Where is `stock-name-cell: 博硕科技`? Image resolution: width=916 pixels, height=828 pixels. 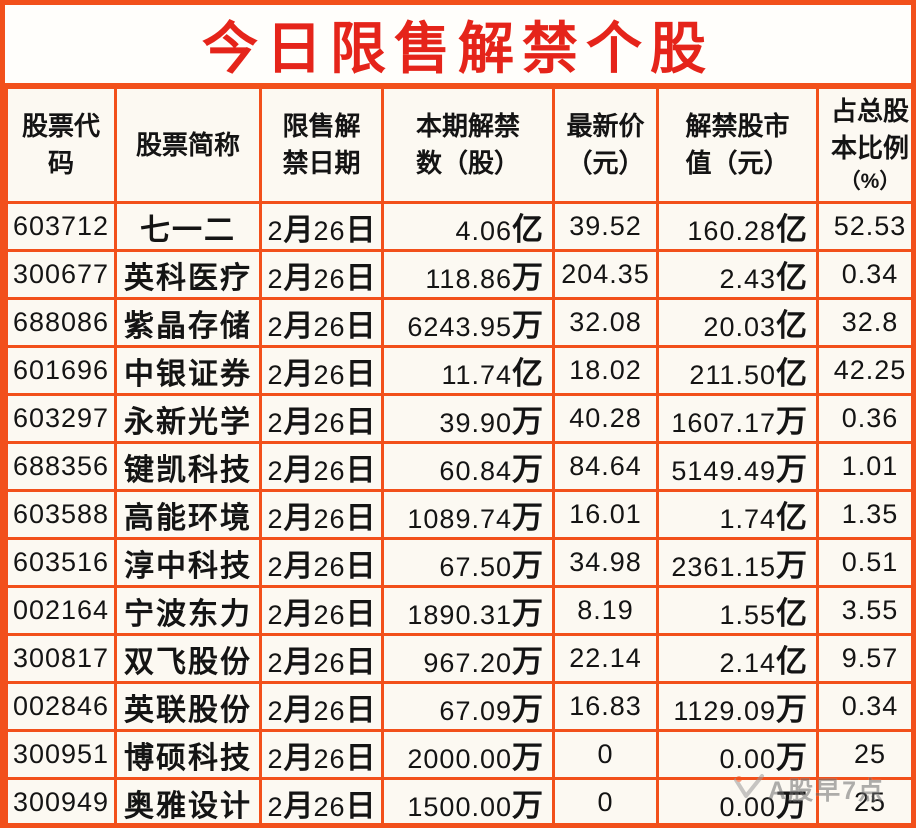 stock-name-cell: 博硕科技 is located at coordinates (188, 754).